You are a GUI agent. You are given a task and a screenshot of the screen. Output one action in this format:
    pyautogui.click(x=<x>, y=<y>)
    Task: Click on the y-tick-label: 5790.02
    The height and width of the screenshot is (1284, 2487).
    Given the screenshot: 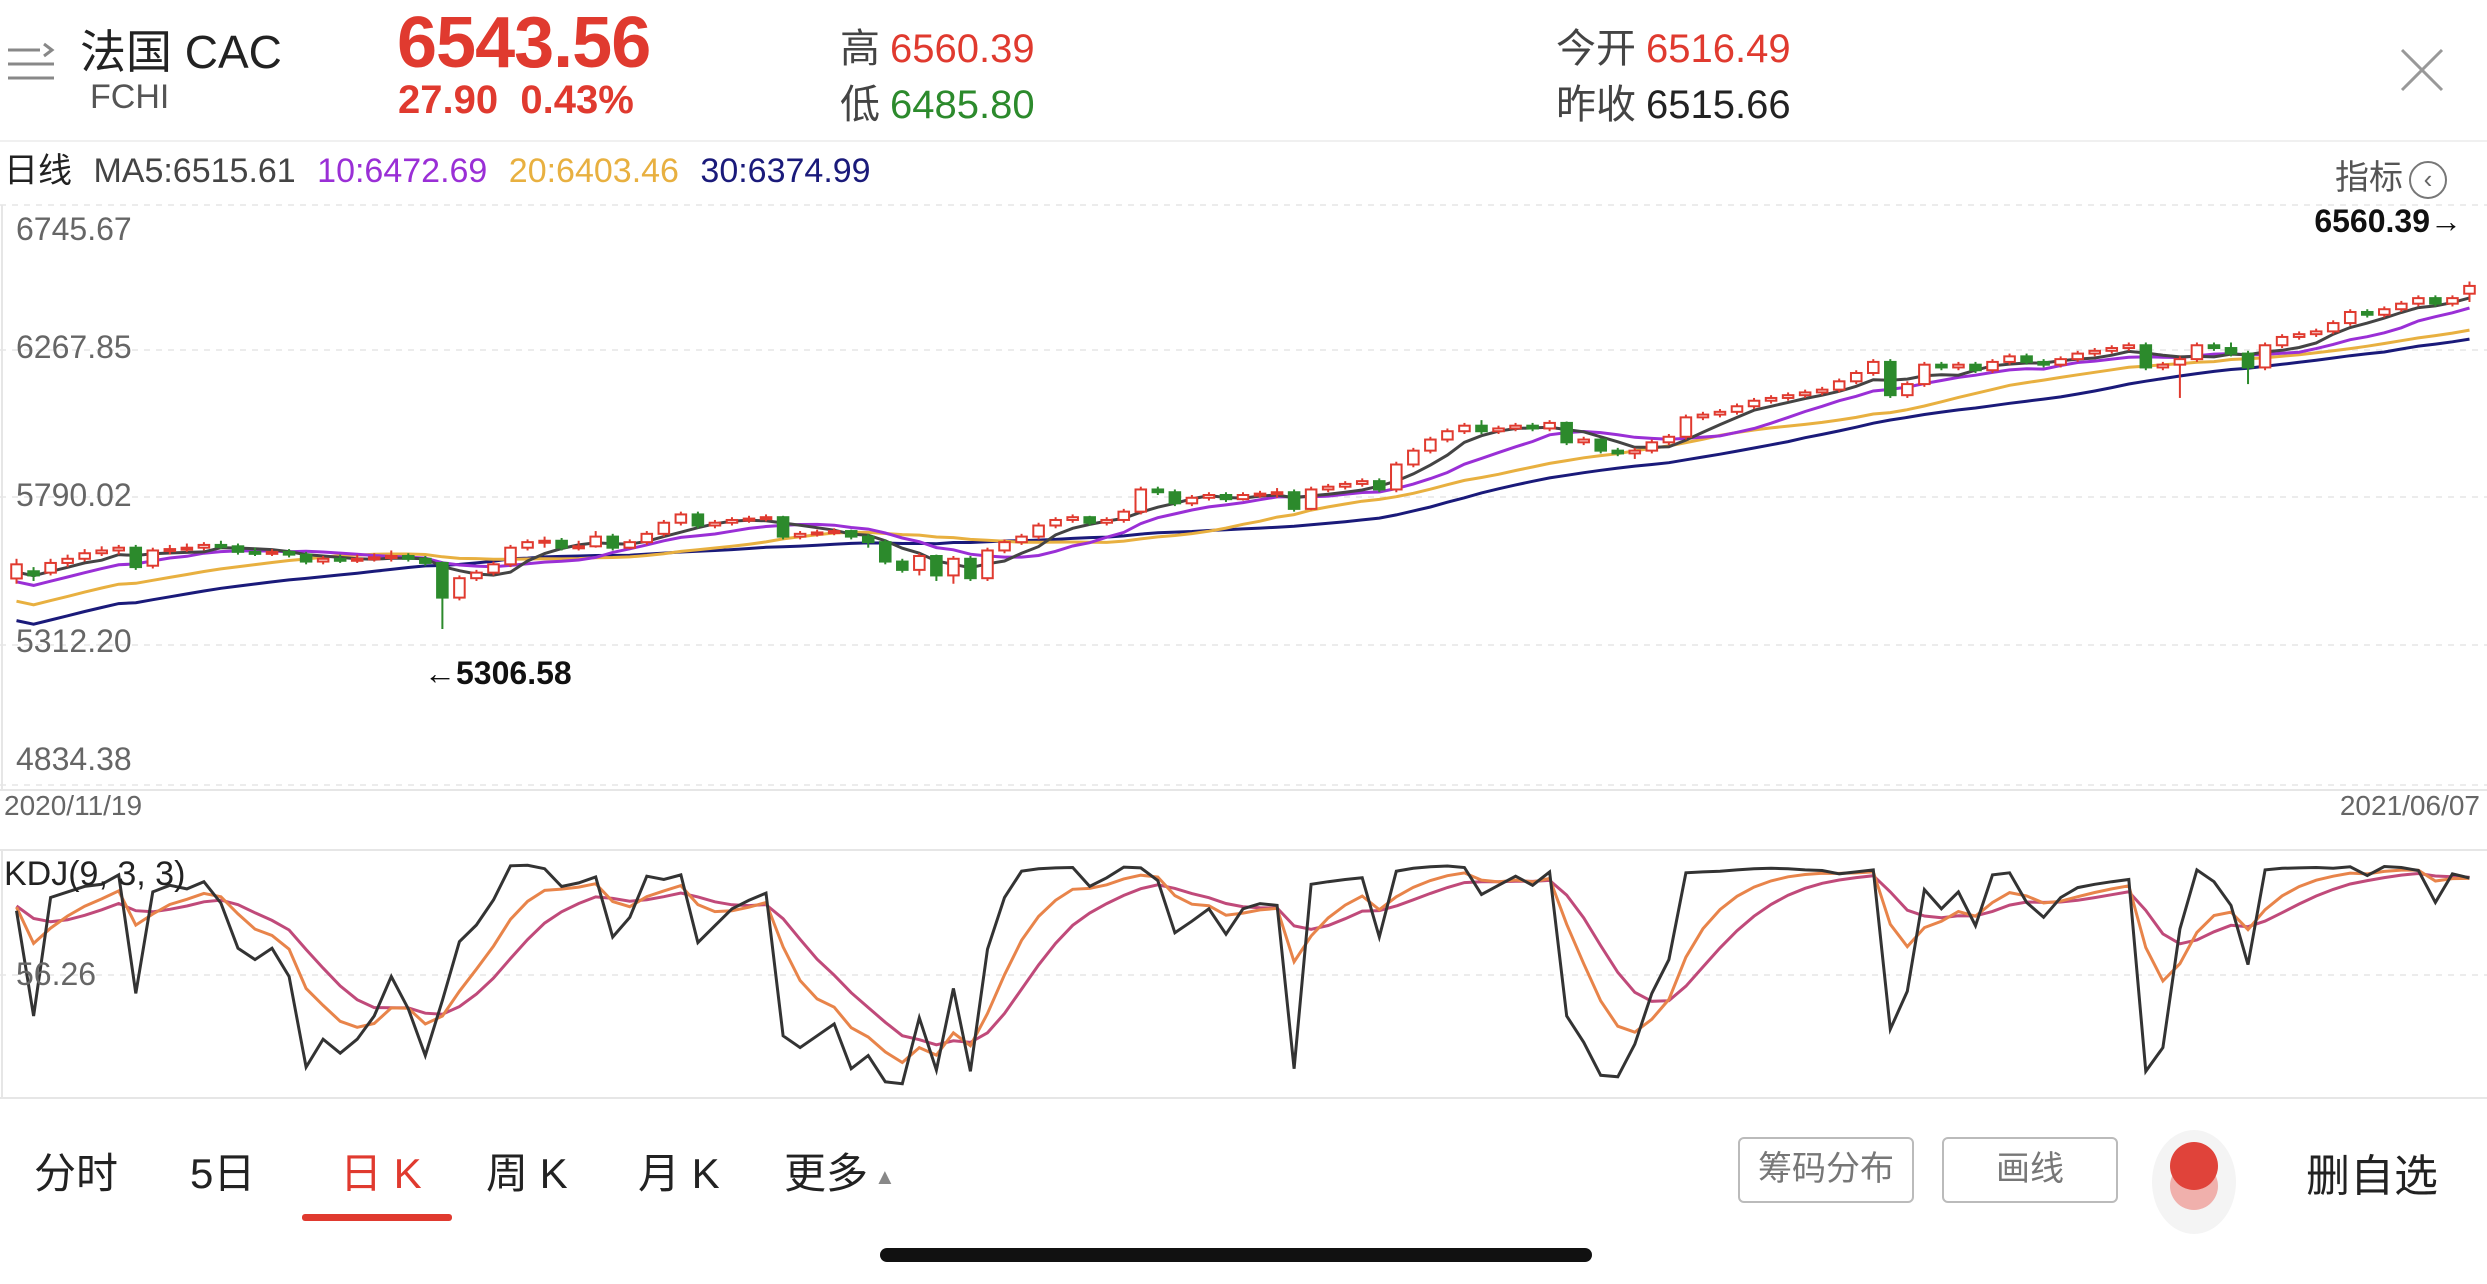 What is the action you would take?
    pyautogui.click(x=74, y=495)
    